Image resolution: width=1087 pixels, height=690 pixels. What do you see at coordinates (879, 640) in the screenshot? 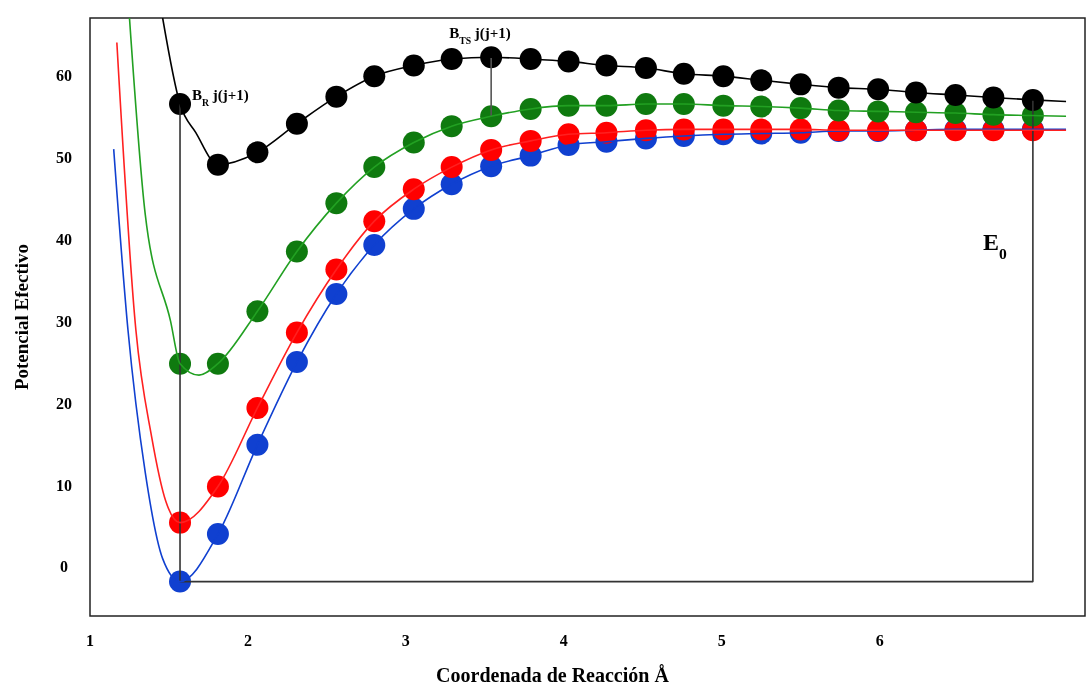
I see `x-tick-label: 6` at bounding box center [879, 640].